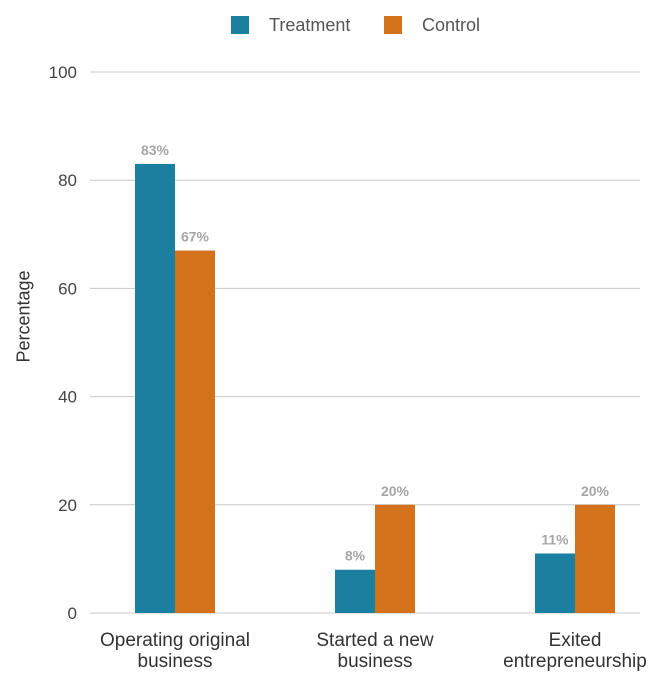 The height and width of the screenshot is (675, 668). What do you see at coordinates (393, 25) in the screenshot?
I see `legend-swatch-control` at bounding box center [393, 25].